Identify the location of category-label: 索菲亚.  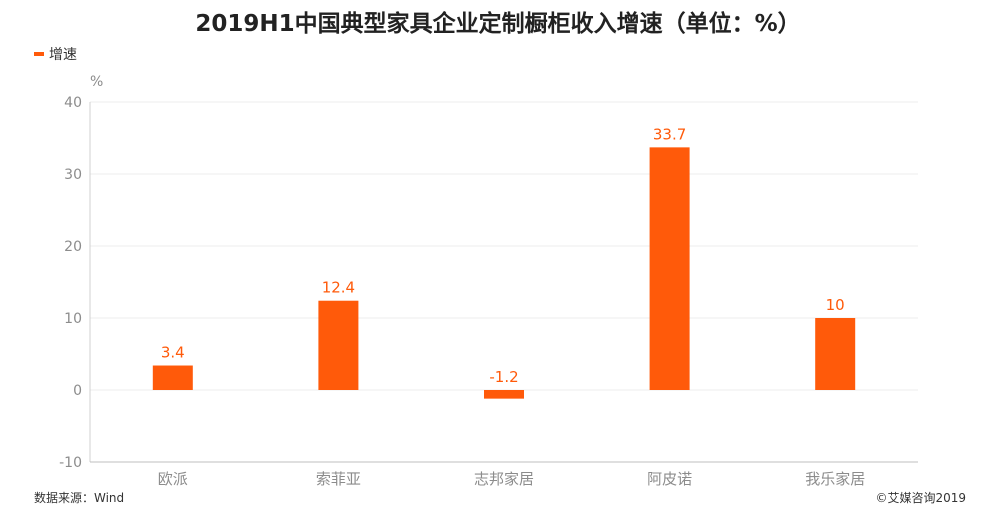
(338, 479).